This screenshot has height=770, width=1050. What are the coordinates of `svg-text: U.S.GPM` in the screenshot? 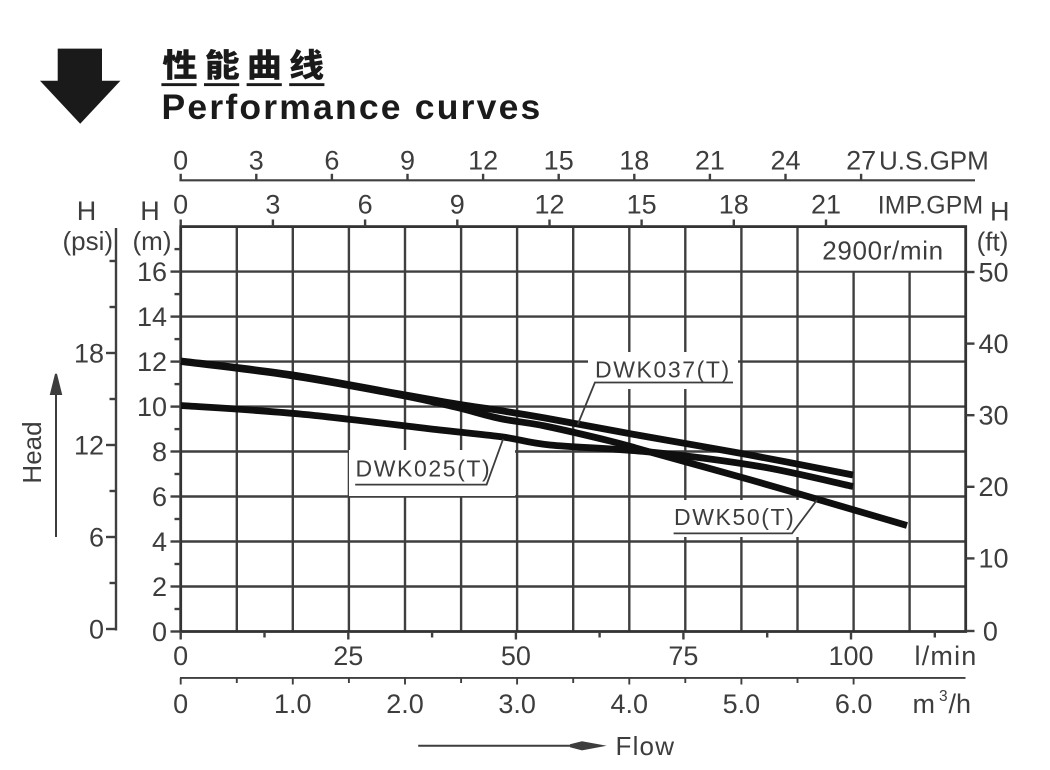 It's located at (934, 160).